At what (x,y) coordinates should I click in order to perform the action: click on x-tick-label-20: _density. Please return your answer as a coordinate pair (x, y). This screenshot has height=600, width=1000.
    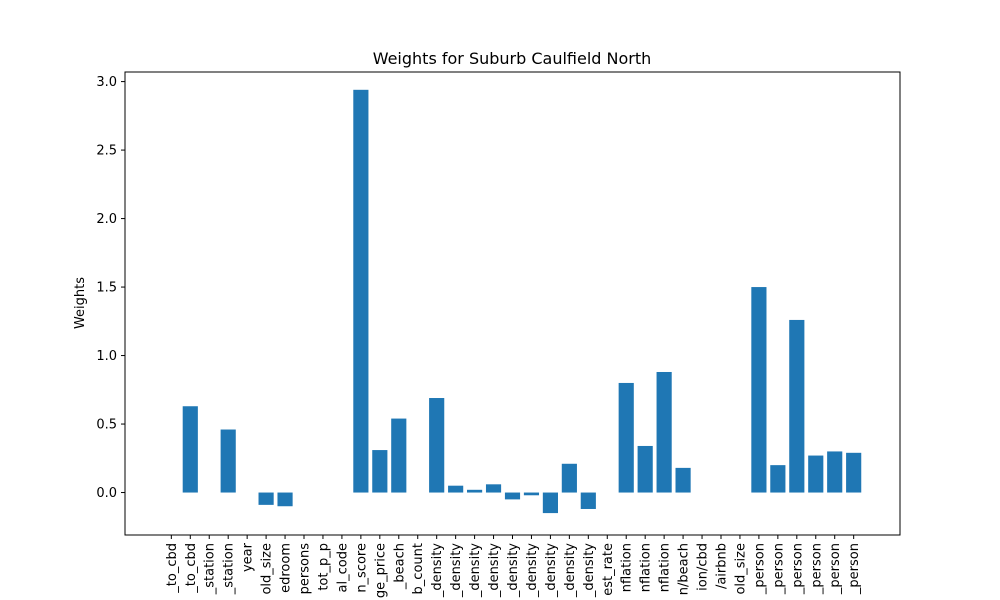
    Looking at the image, I should click on (551, 570).